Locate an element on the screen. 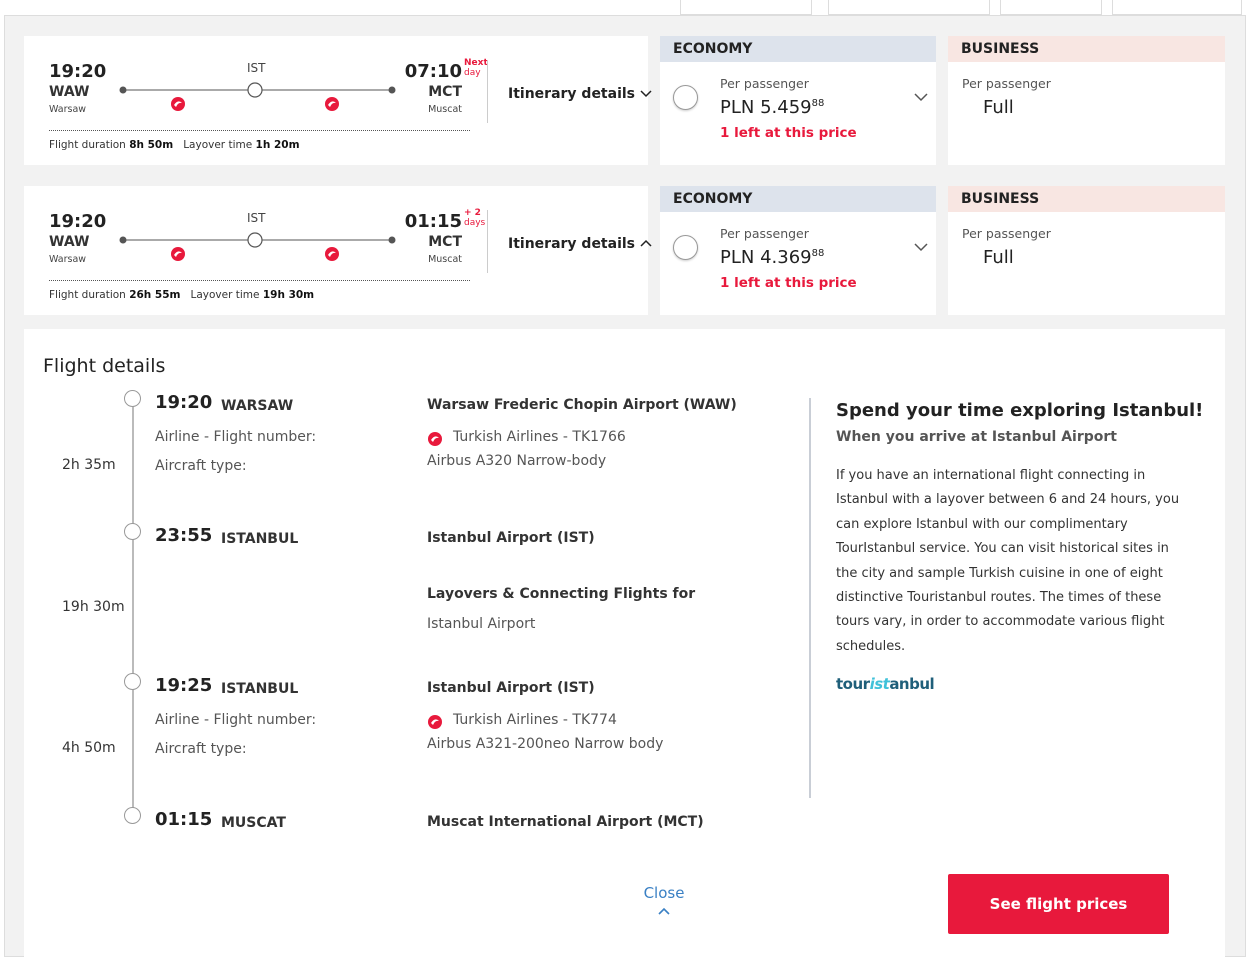  layover-duration: 19h 30m is located at coordinates (93, 607).